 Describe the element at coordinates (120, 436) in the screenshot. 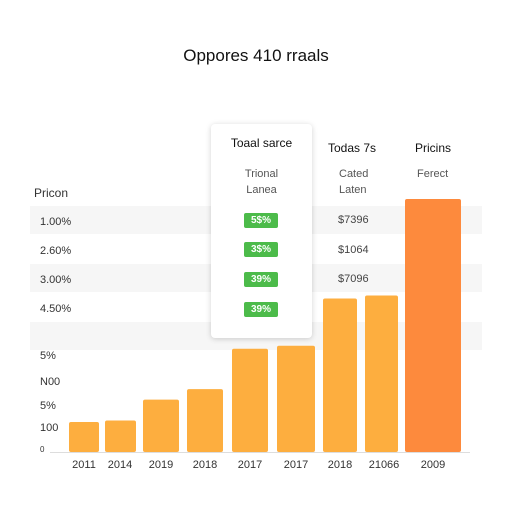

I see `bar-2014` at that location.